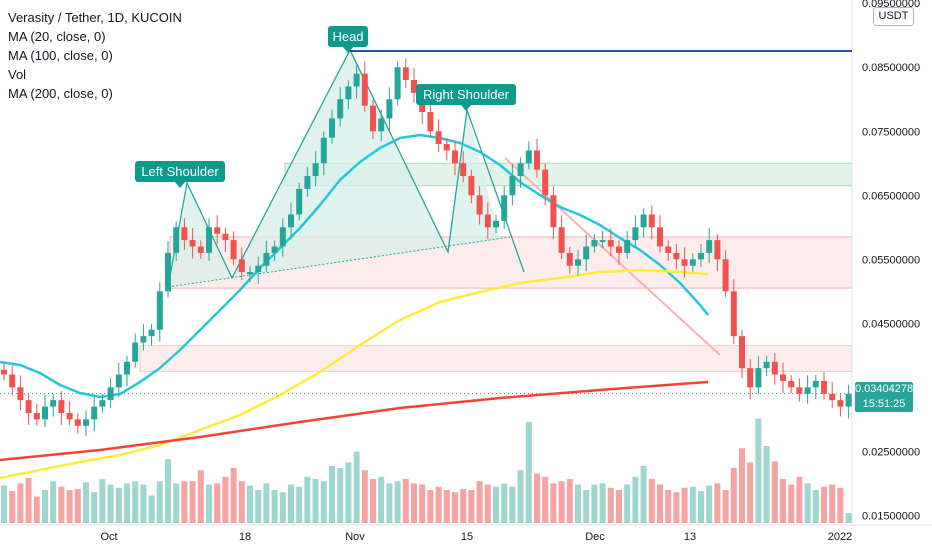  I want to click on price-tick-label: 0.04500000, so click(891, 324).